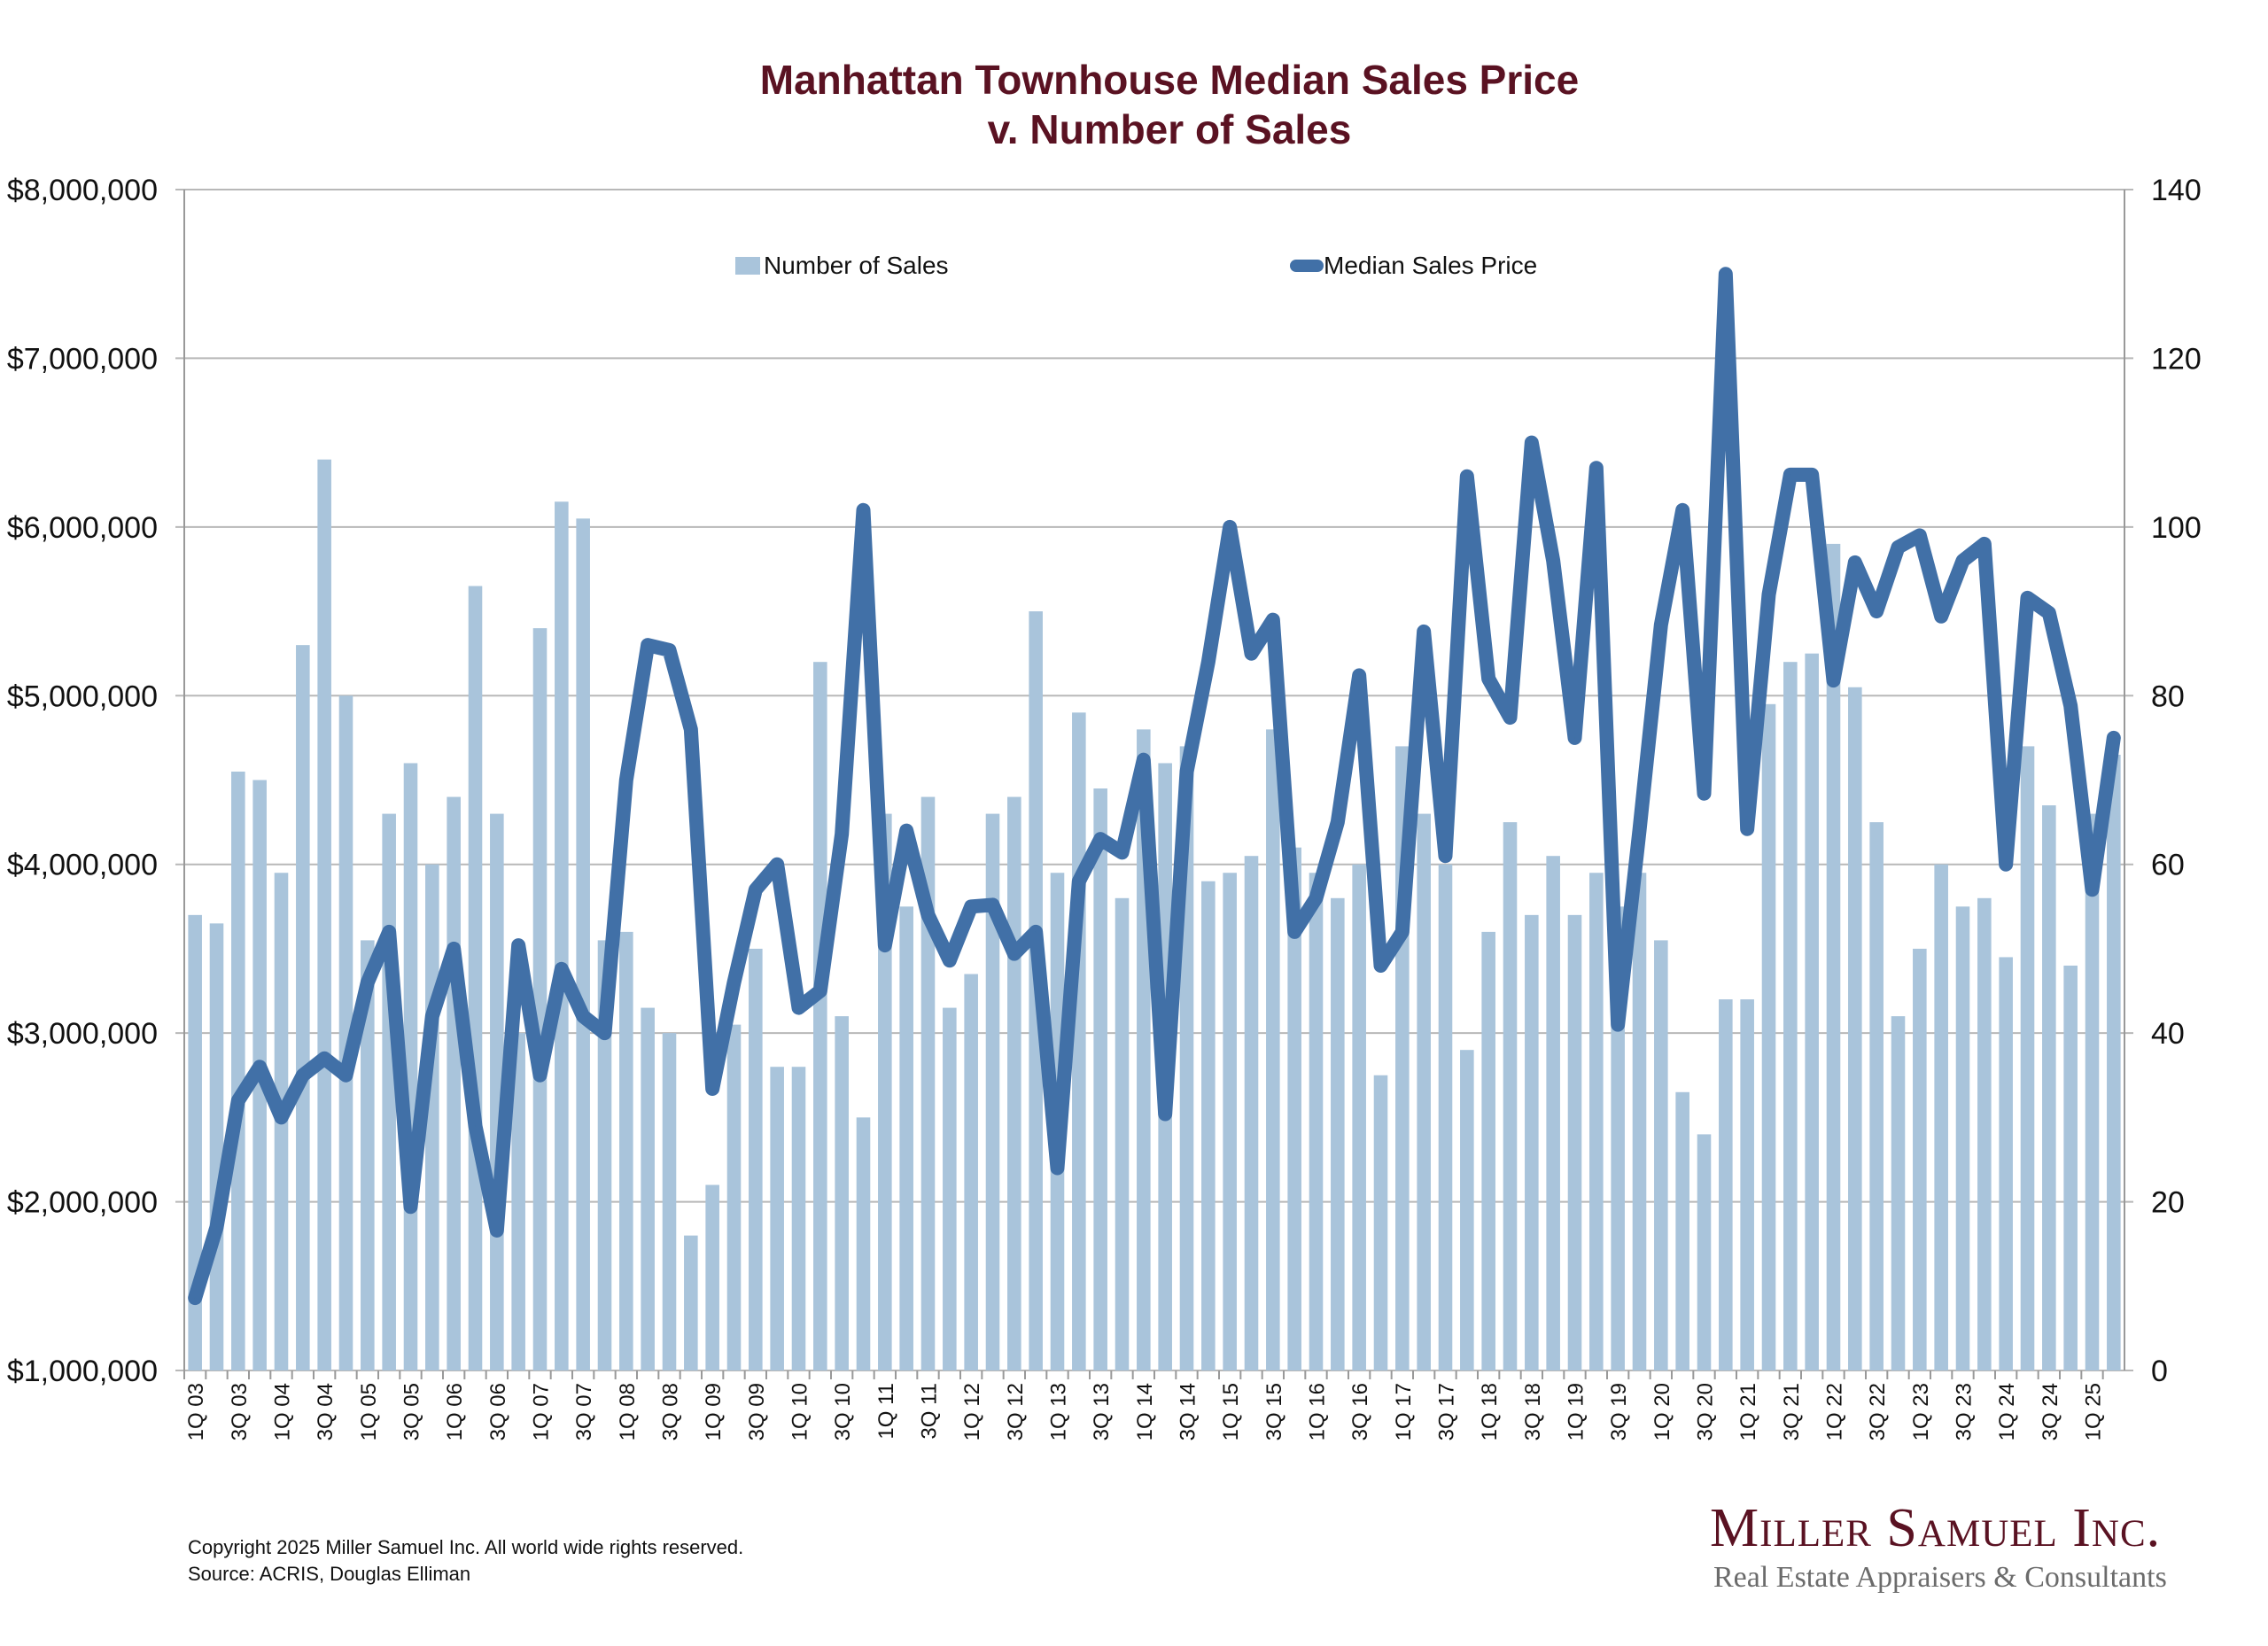  What do you see at coordinates (1102, 1411) in the screenshot?
I see `x-tick-label: 3Q 13` at bounding box center [1102, 1411].